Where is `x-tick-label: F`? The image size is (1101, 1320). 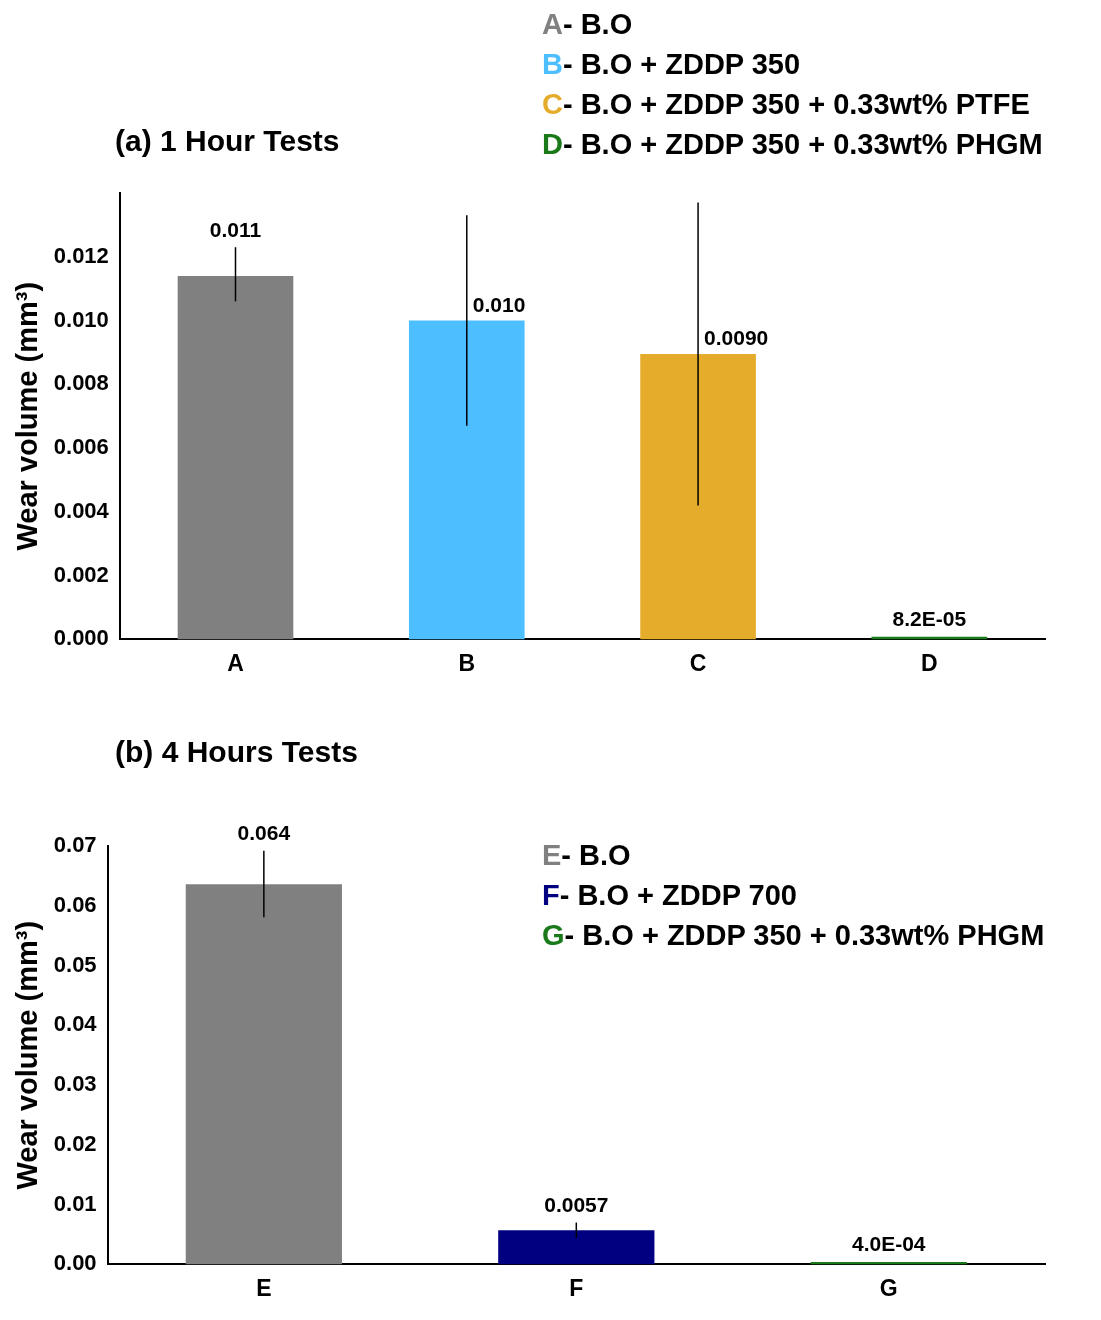 x-tick-label: F is located at coordinates (576, 1287).